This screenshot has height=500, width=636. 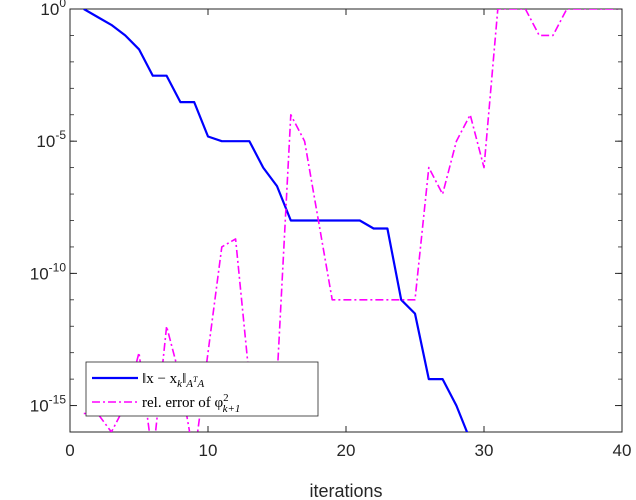 I want to click on x-axis-label: iterations, so click(x=345, y=490).